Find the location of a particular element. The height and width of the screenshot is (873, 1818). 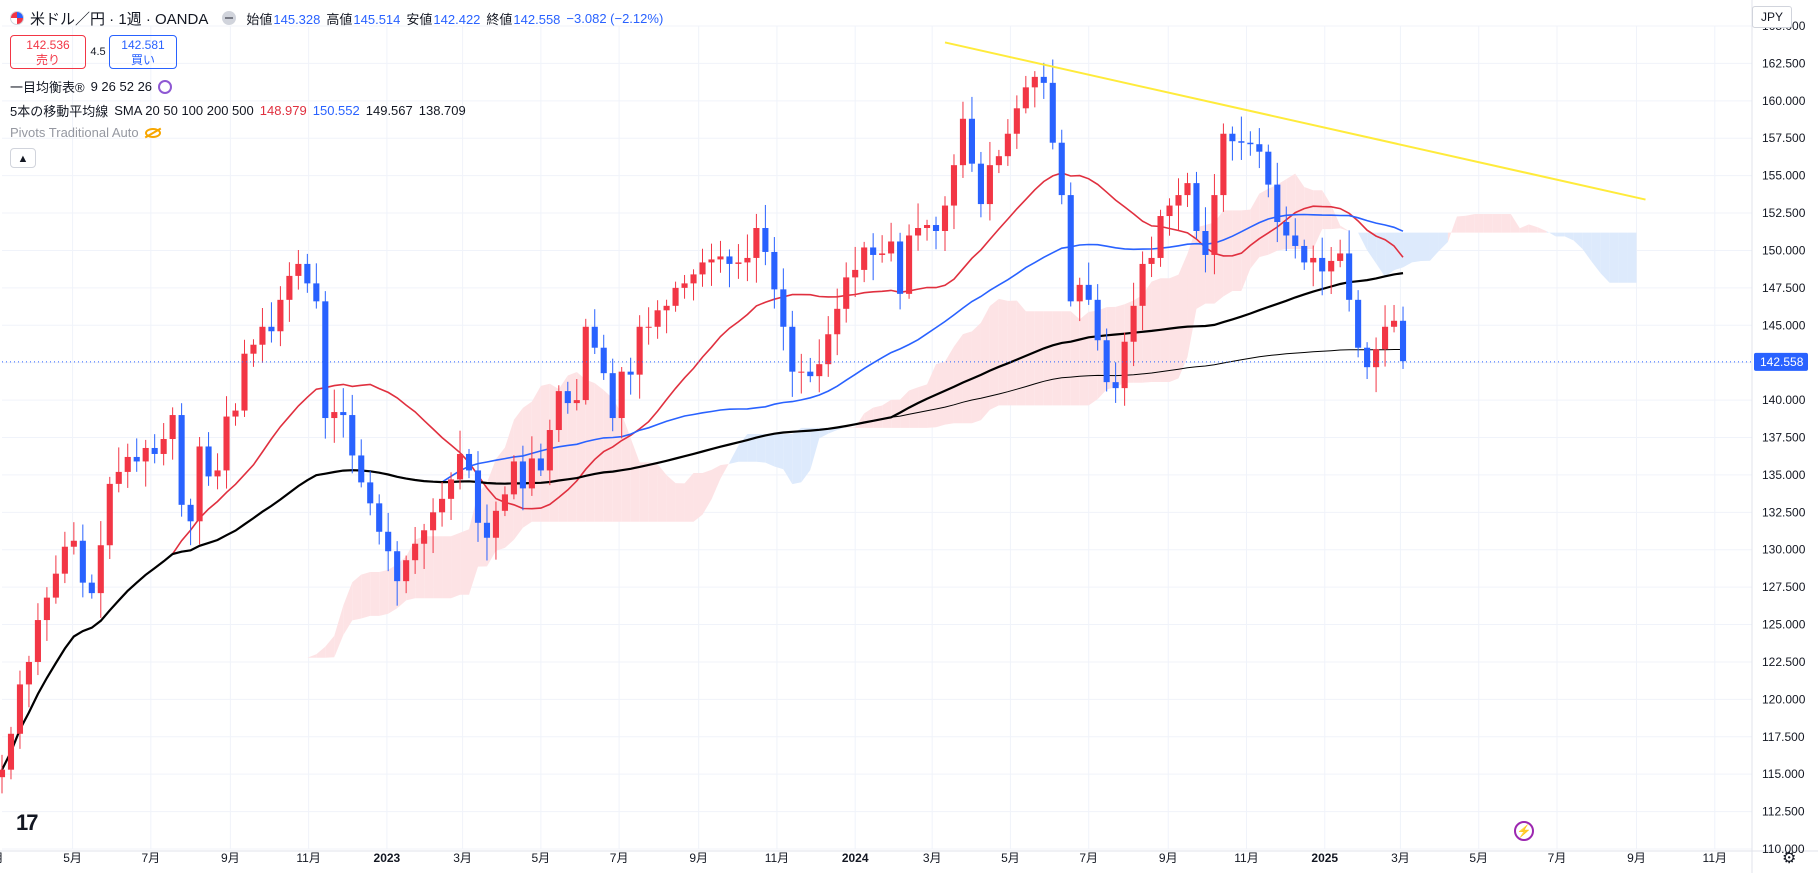

currency-badge: JPY is located at coordinates (1772, 17).